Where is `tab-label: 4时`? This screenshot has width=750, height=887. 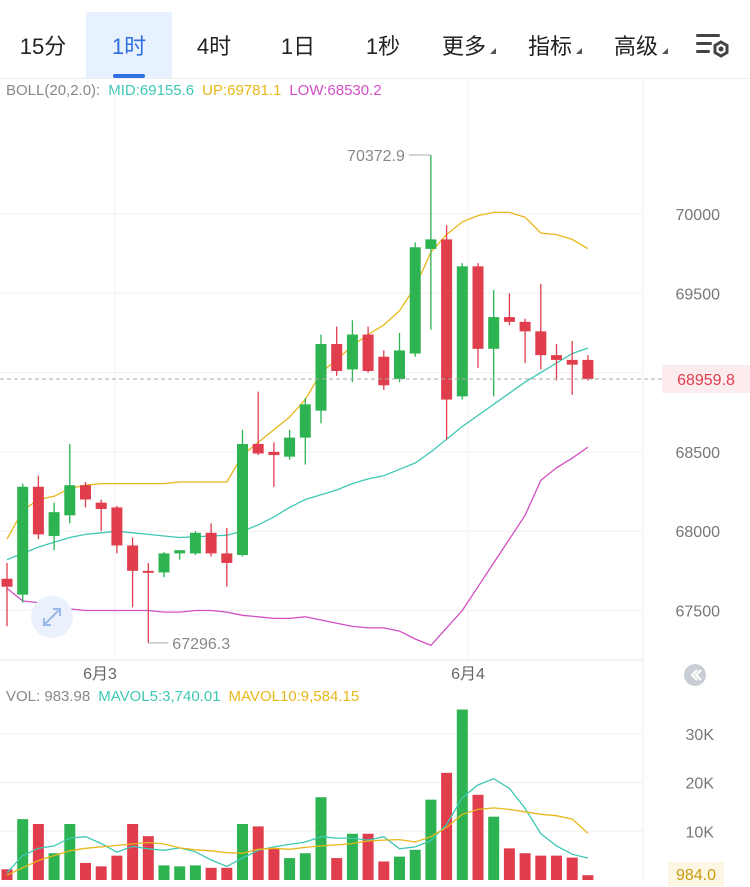
tab-label: 4时 is located at coordinates (214, 46).